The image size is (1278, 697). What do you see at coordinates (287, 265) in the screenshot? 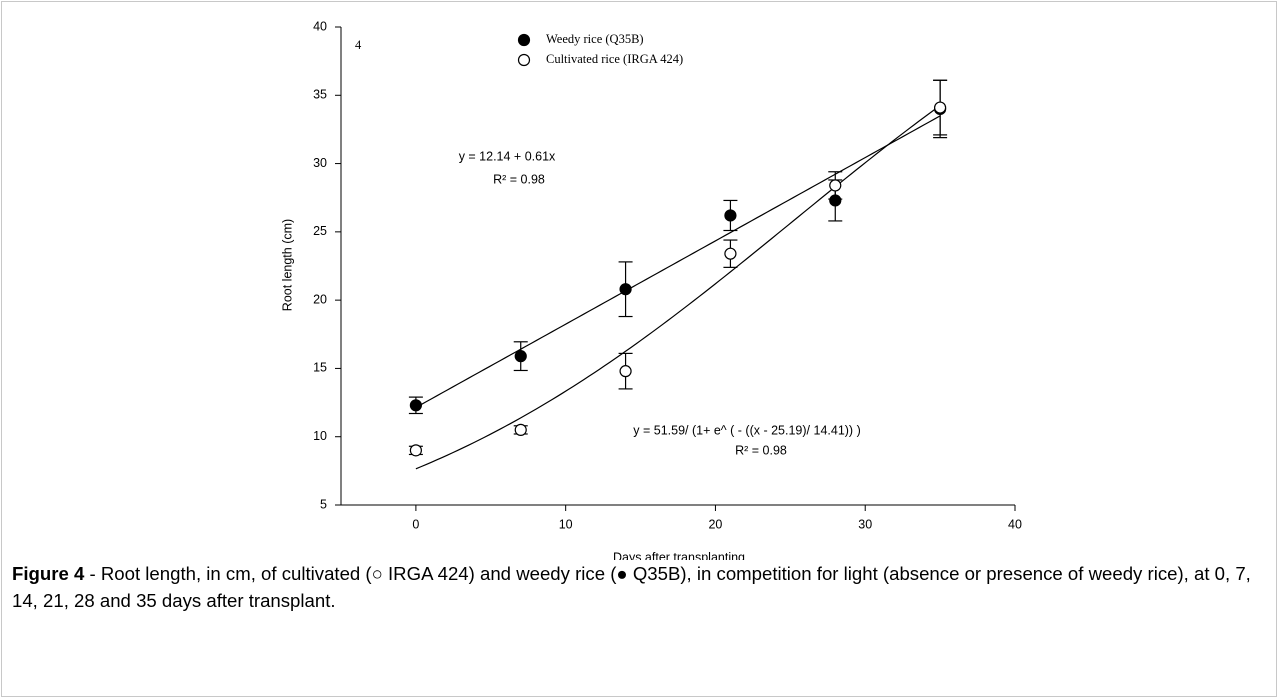
I see `y-axis-label: Root length (cm)` at bounding box center [287, 265].